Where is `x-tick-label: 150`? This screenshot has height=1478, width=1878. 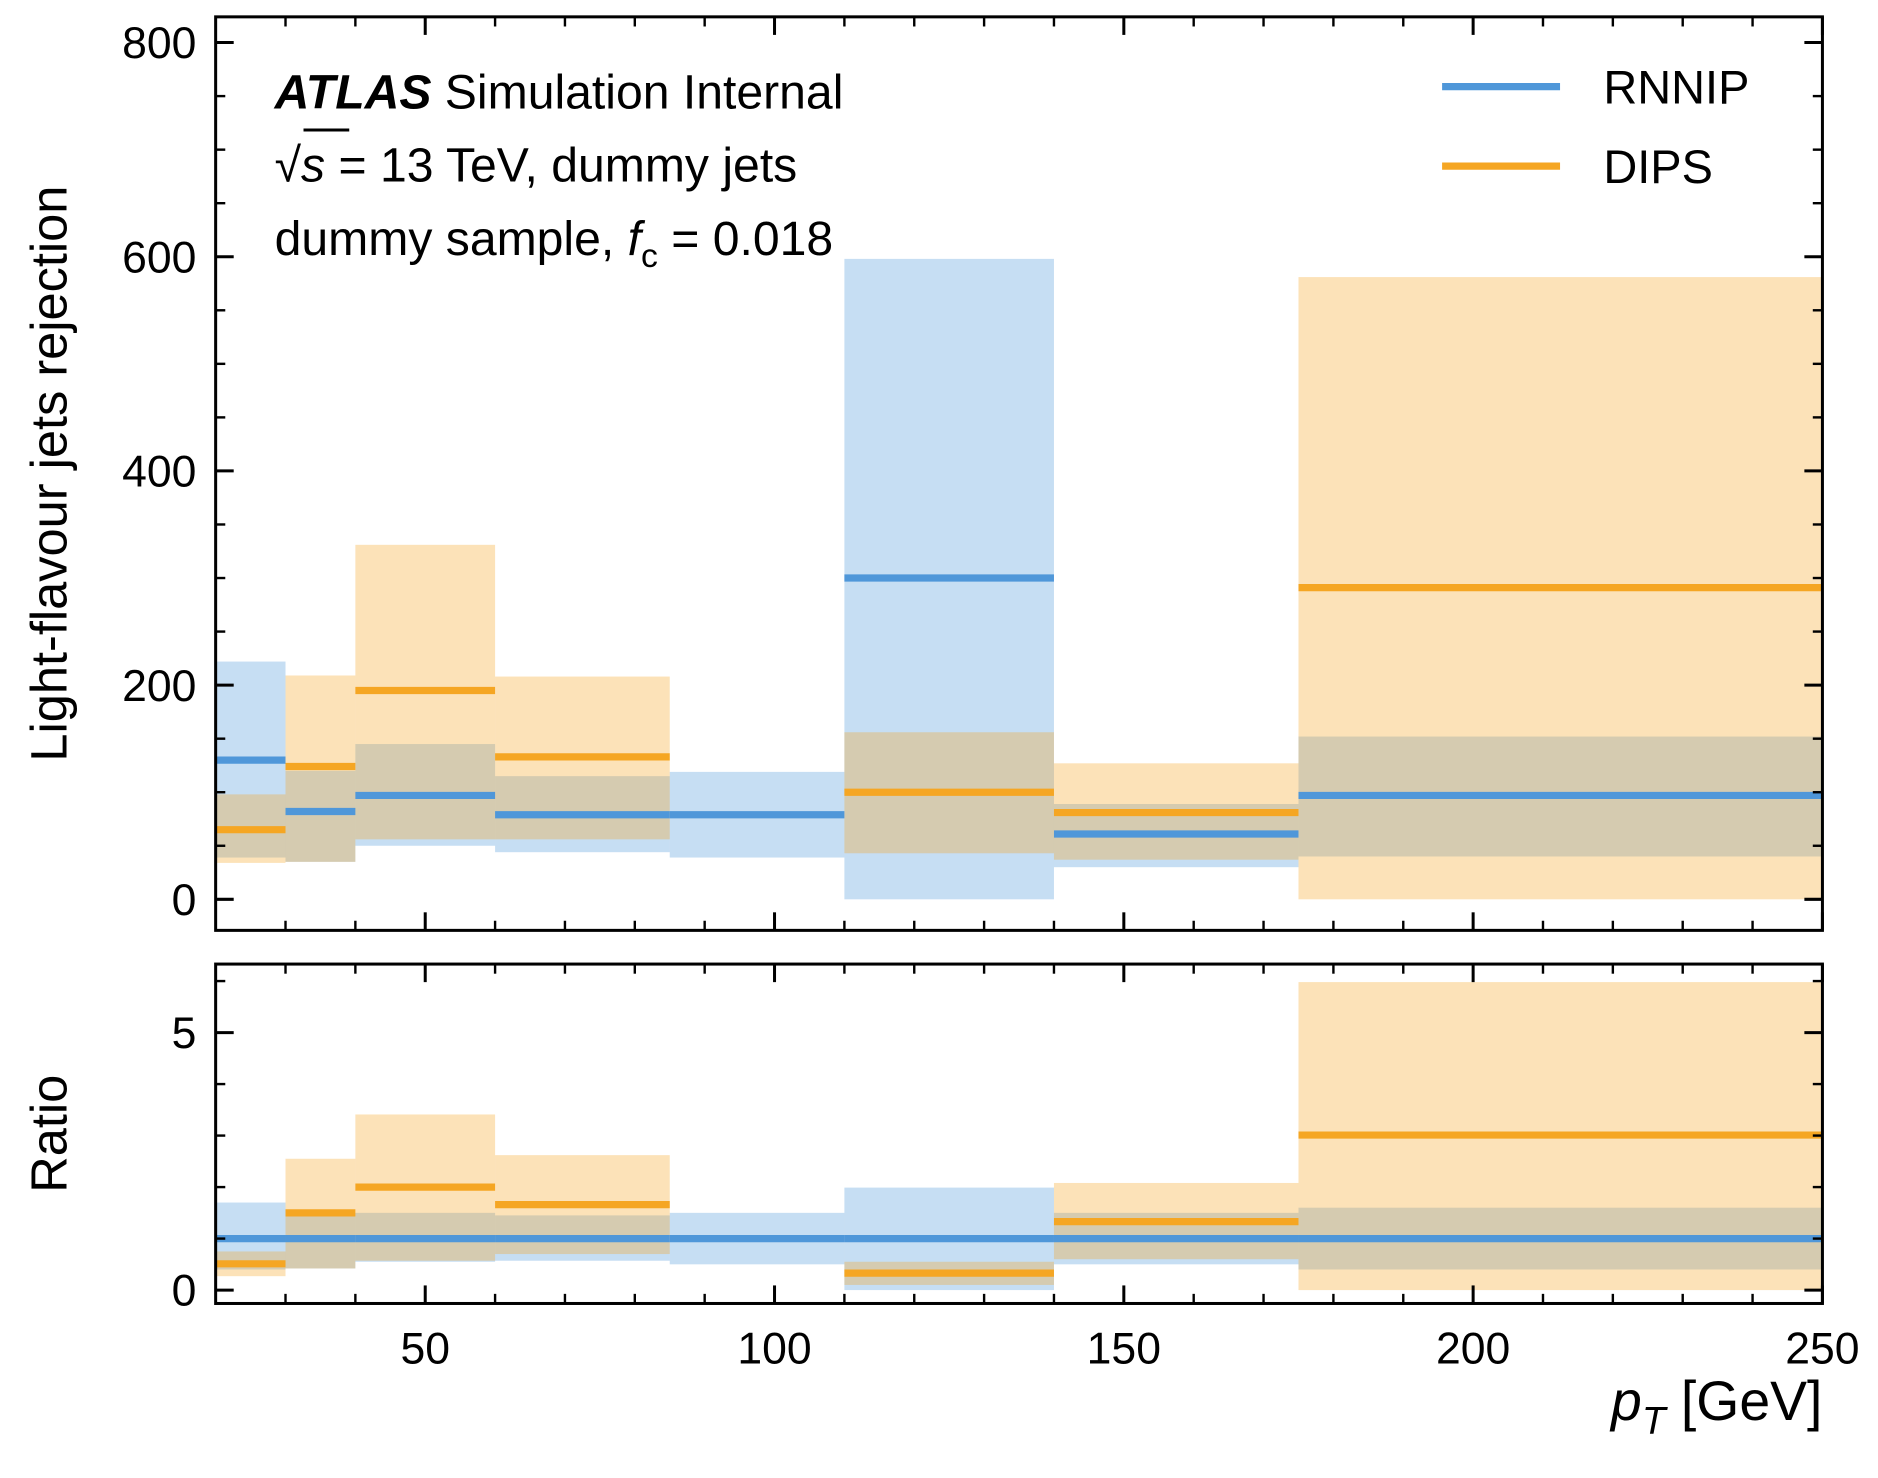
x-tick-label: 150 is located at coordinates (1124, 1349).